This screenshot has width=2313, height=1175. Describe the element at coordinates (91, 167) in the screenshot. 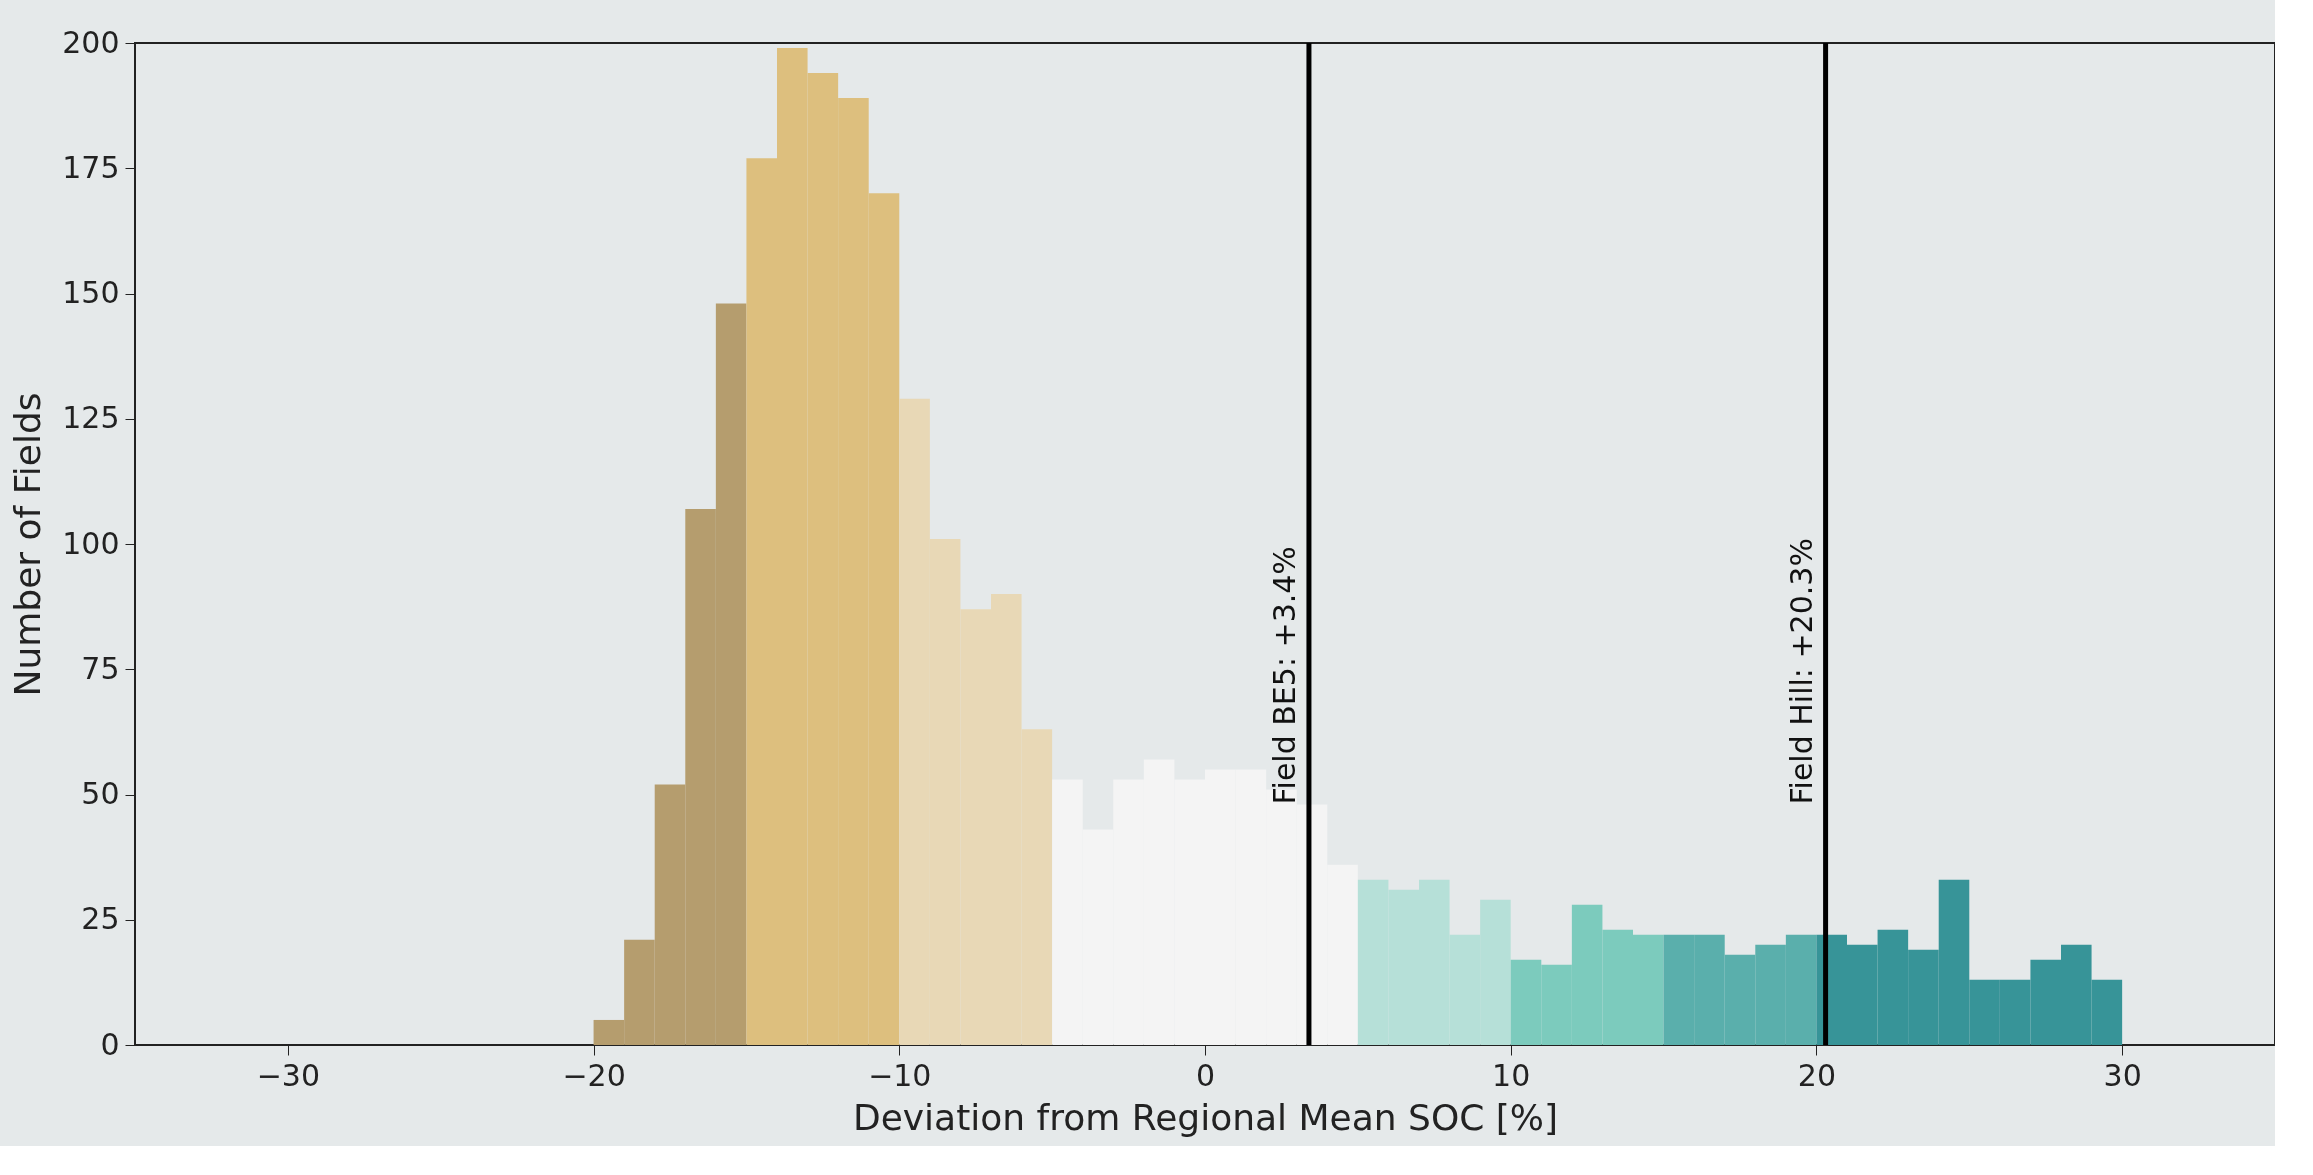

I see `y-tick-label: 175` at that location.